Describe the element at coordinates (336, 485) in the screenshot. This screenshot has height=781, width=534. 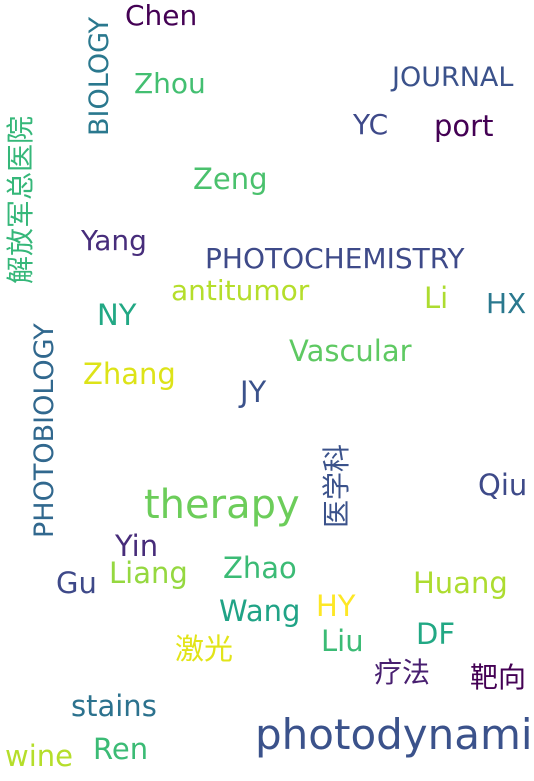
I see `word-medicine: 医学科` at that location.